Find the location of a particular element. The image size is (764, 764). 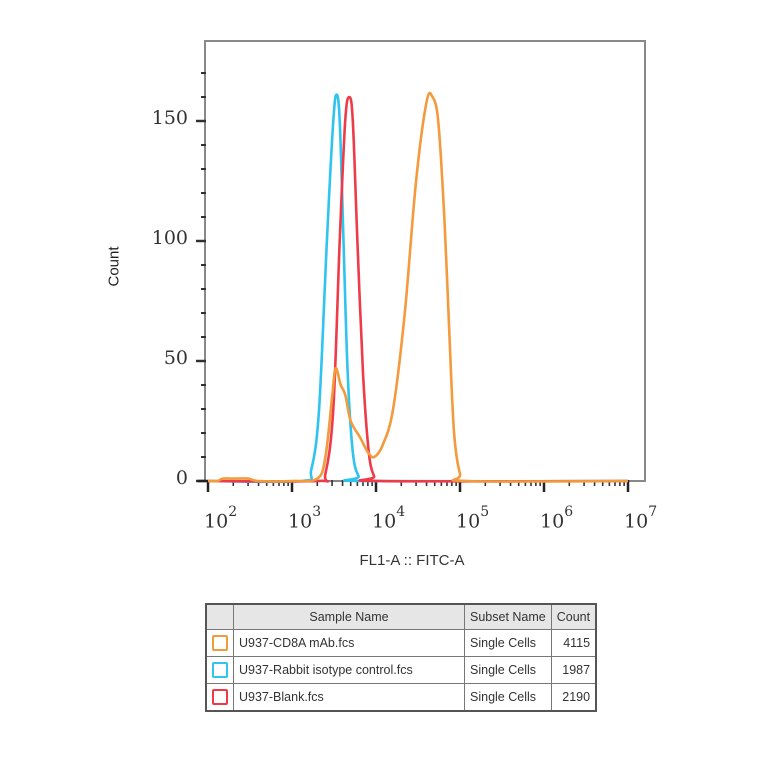

legend-header-subset-name: Subset Name is located at coordinates (508, 616).